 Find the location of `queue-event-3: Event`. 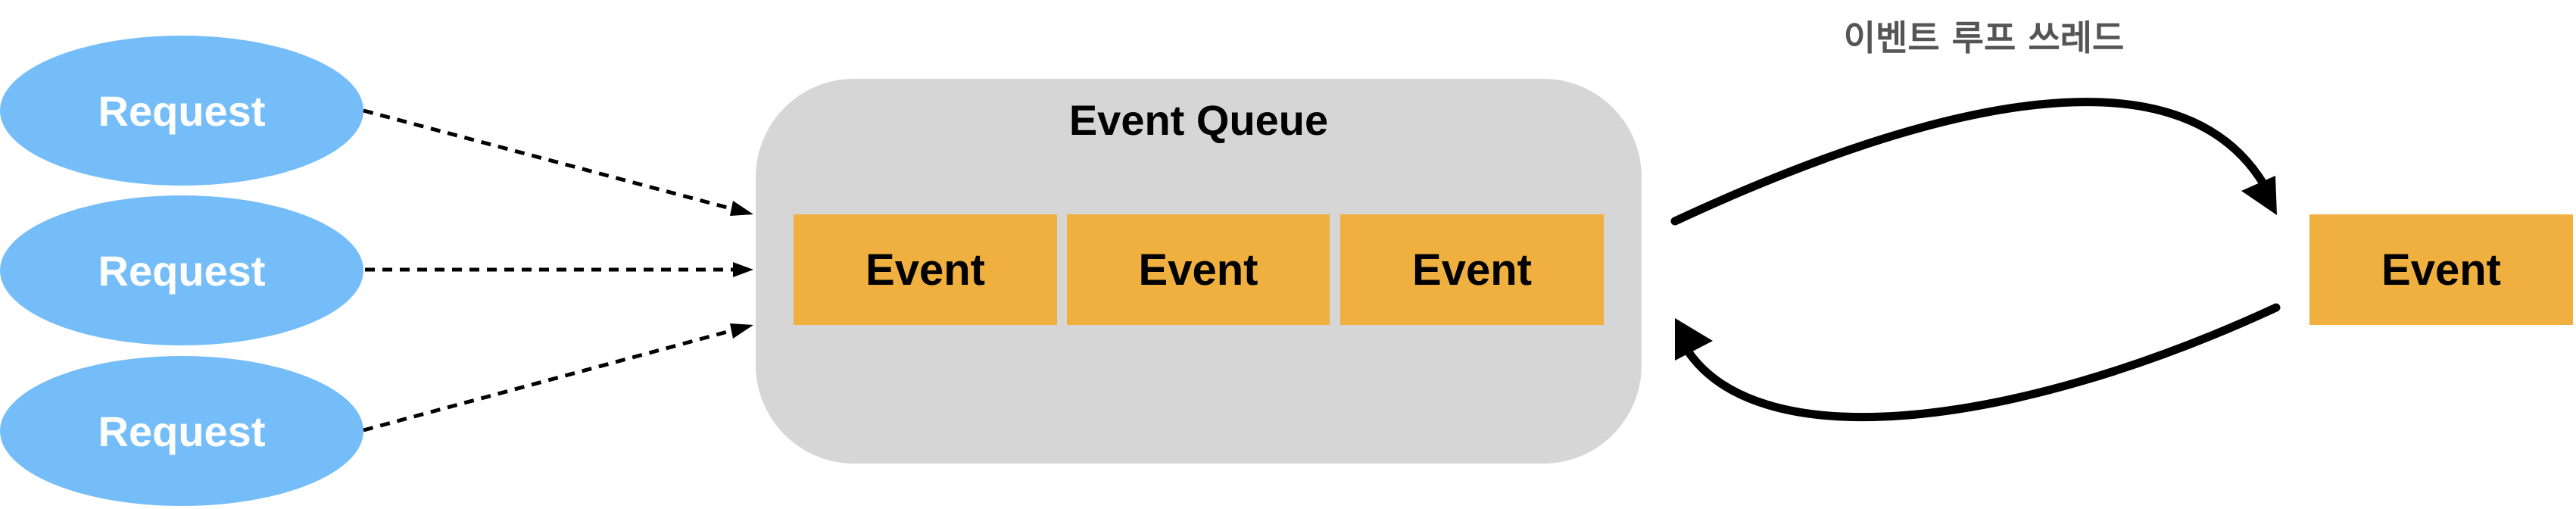

queue-event-3: Event is located at coordinates (1472, 269).